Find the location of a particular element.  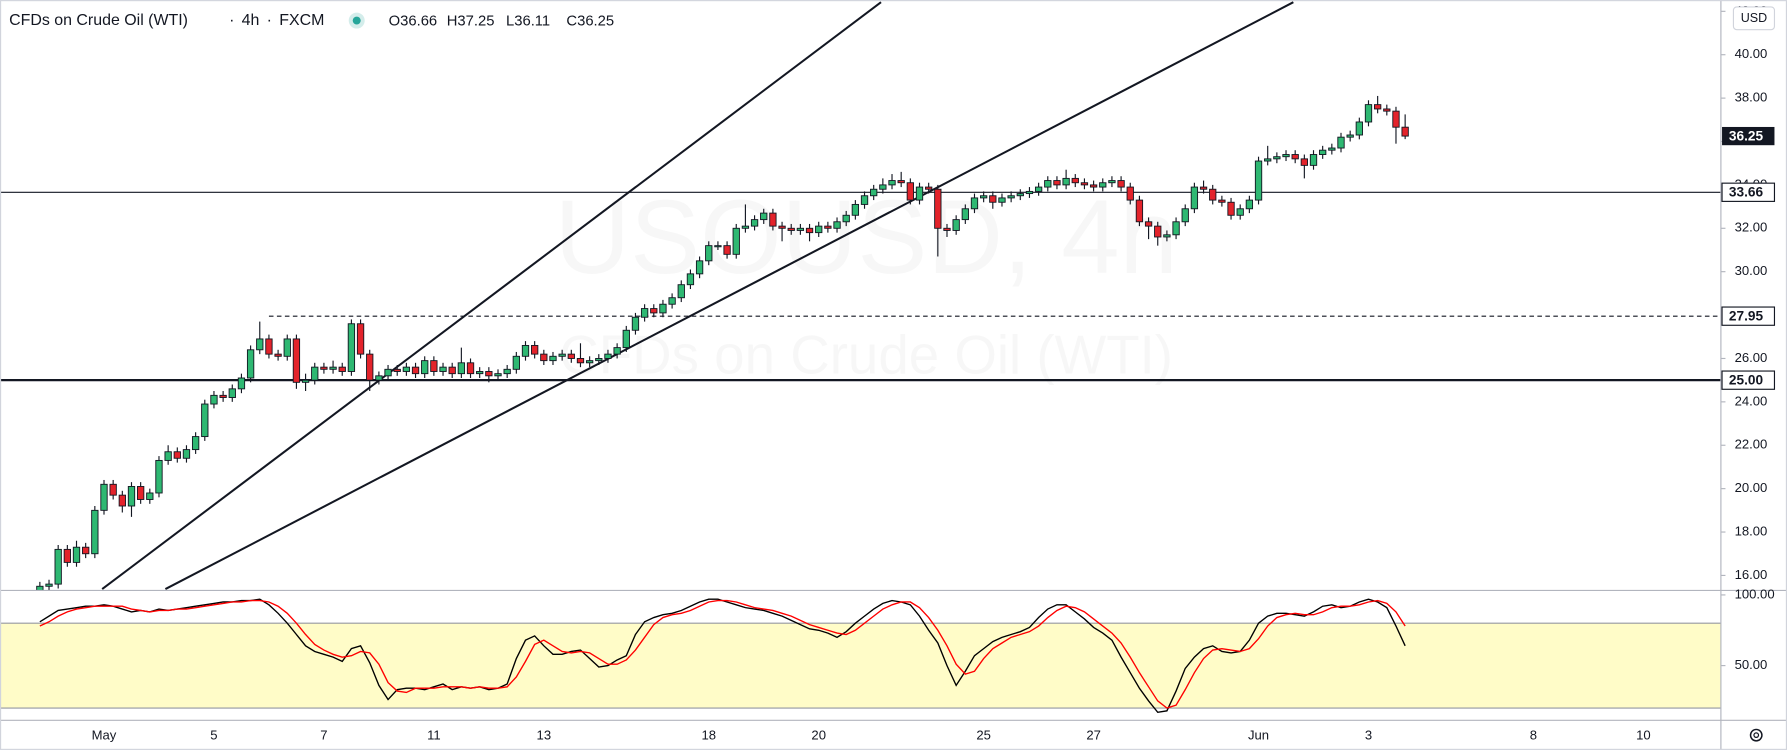

last-price-label: 36.25 is located at coordinates (1746, 135).